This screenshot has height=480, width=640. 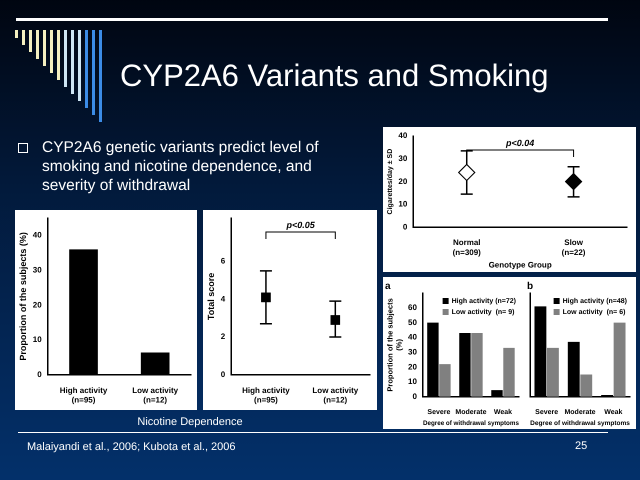 What do you see at coordinates (300, 225) in the screenshot?
I see `annotation: p<0.05` at bounding box center [300, 225].